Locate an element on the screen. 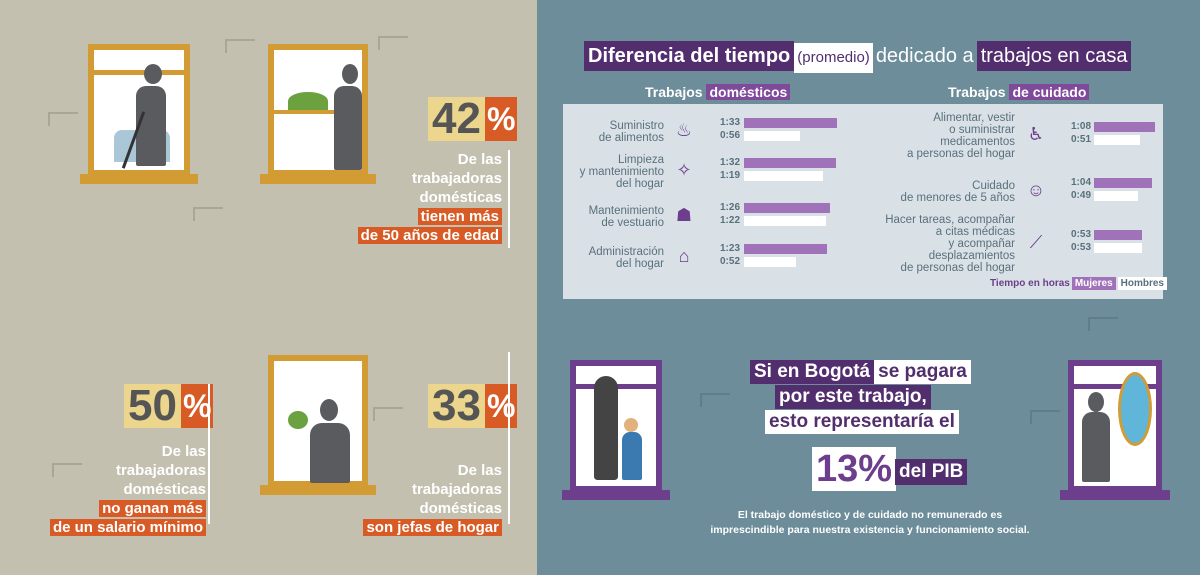 This screenshot has height=575, width=1200. value-label: 0:49 is located at coordinates (1081, 195).